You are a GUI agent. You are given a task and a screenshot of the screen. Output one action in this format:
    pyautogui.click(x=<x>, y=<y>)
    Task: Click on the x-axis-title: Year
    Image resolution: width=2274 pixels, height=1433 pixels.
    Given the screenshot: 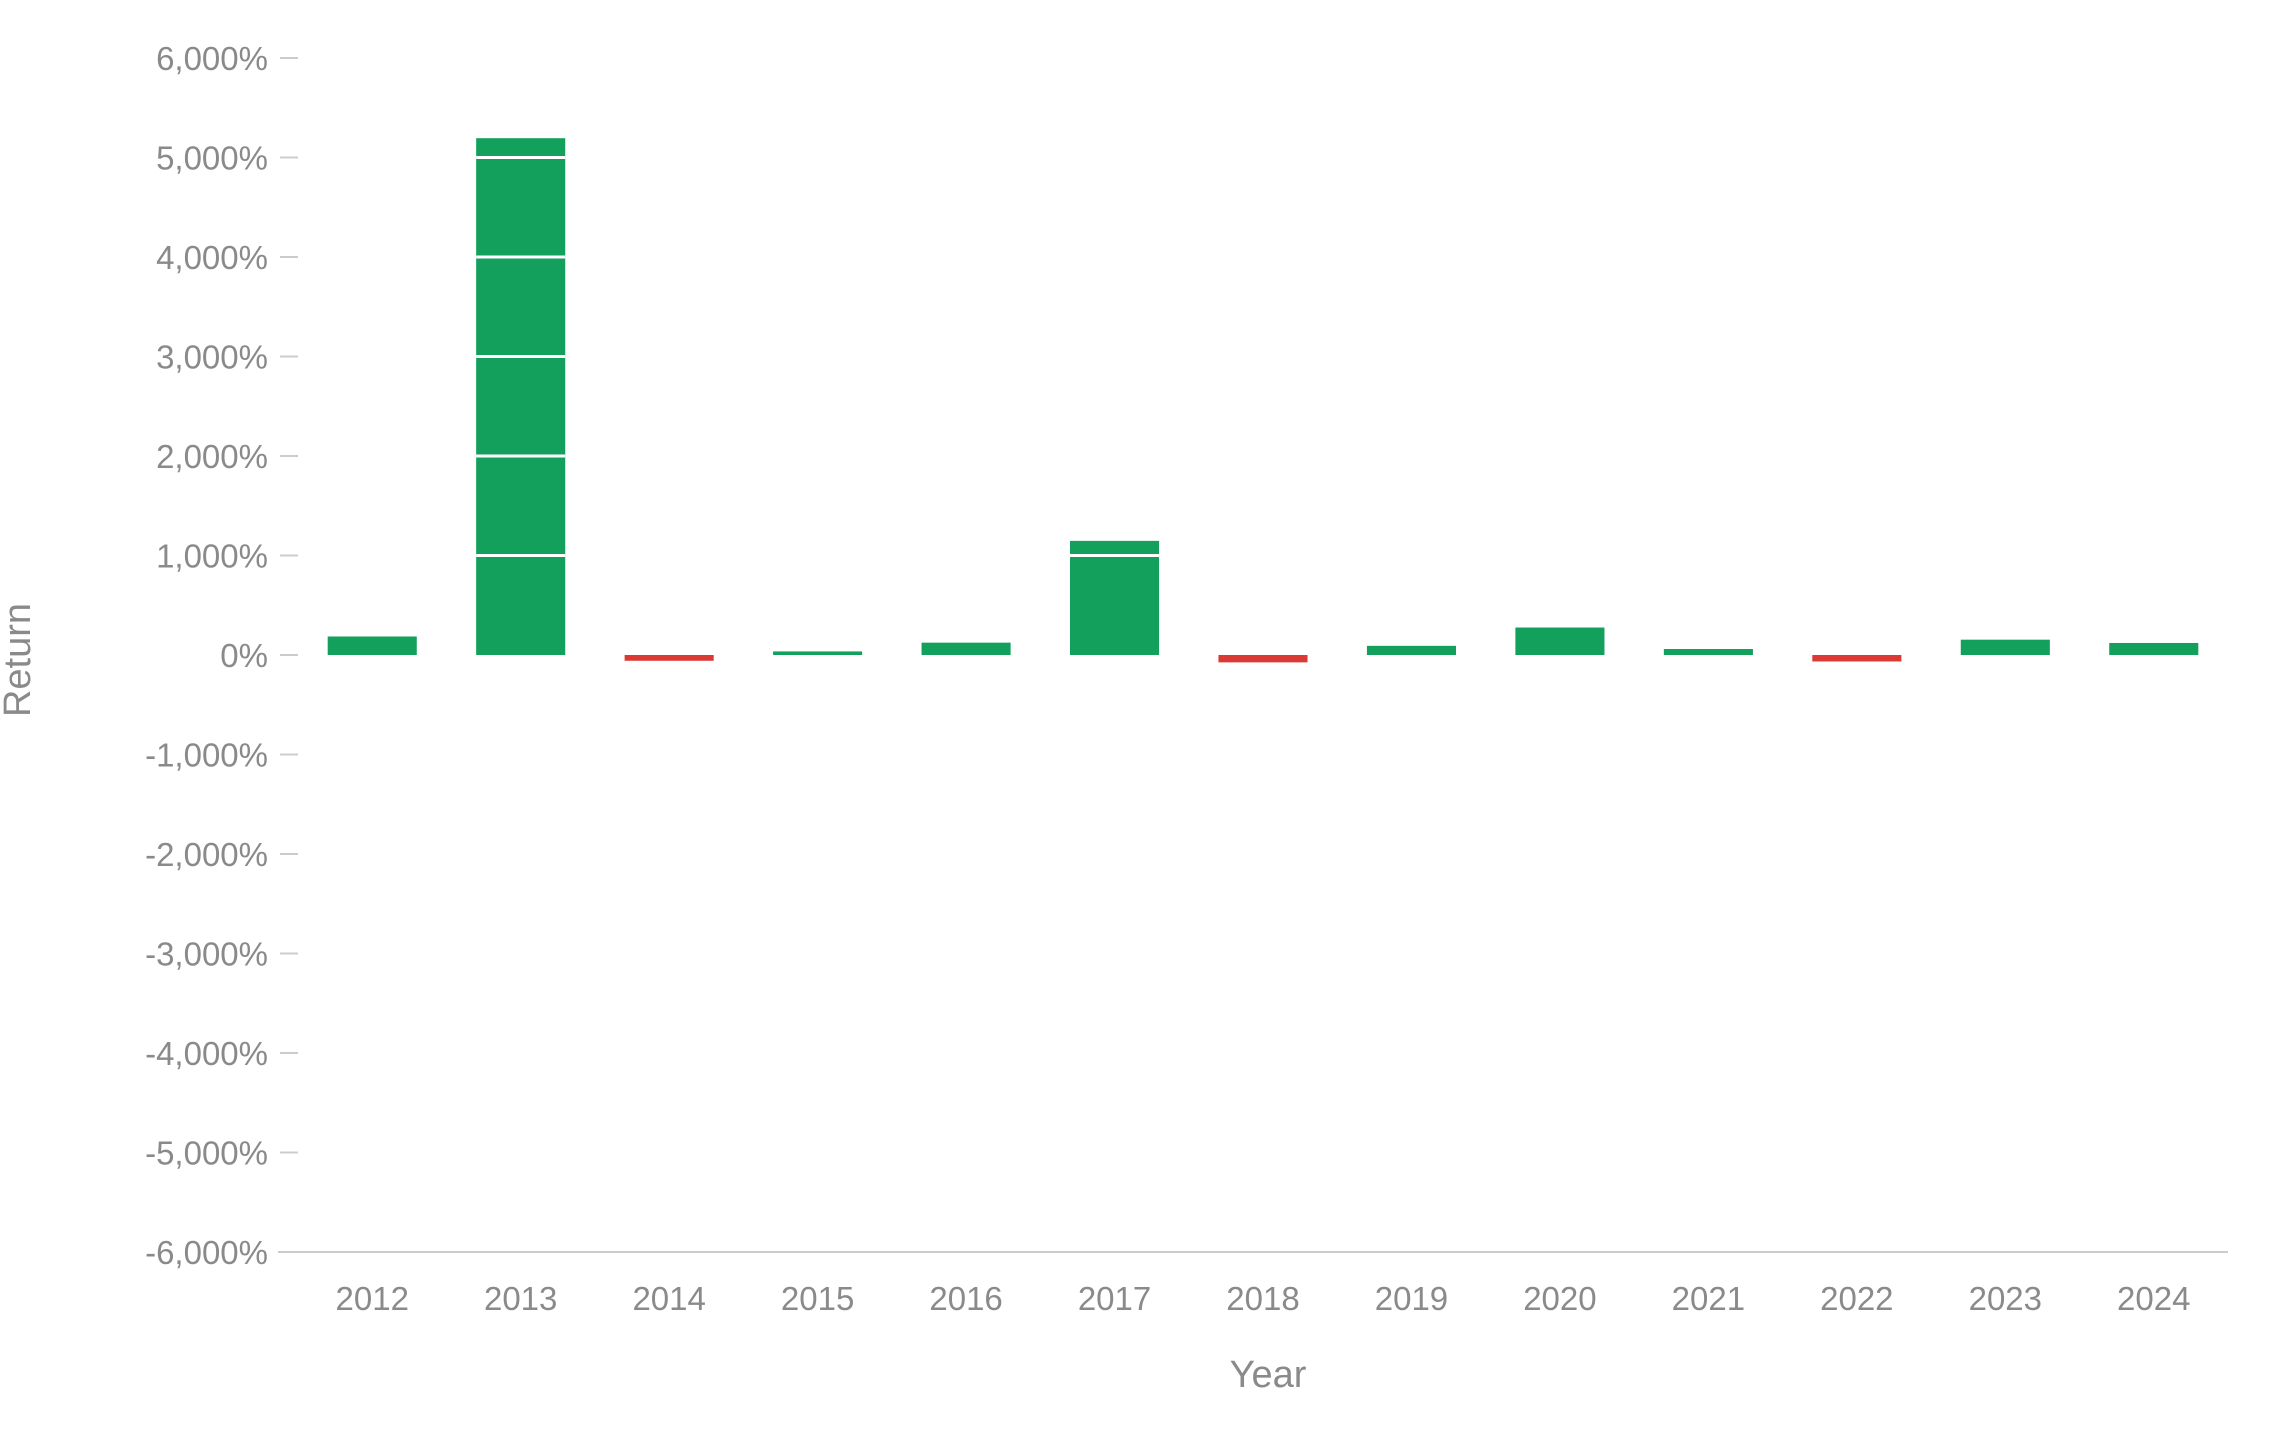 What is the action you would take?
    pyautogui.click(x=1268, y=1375)
    